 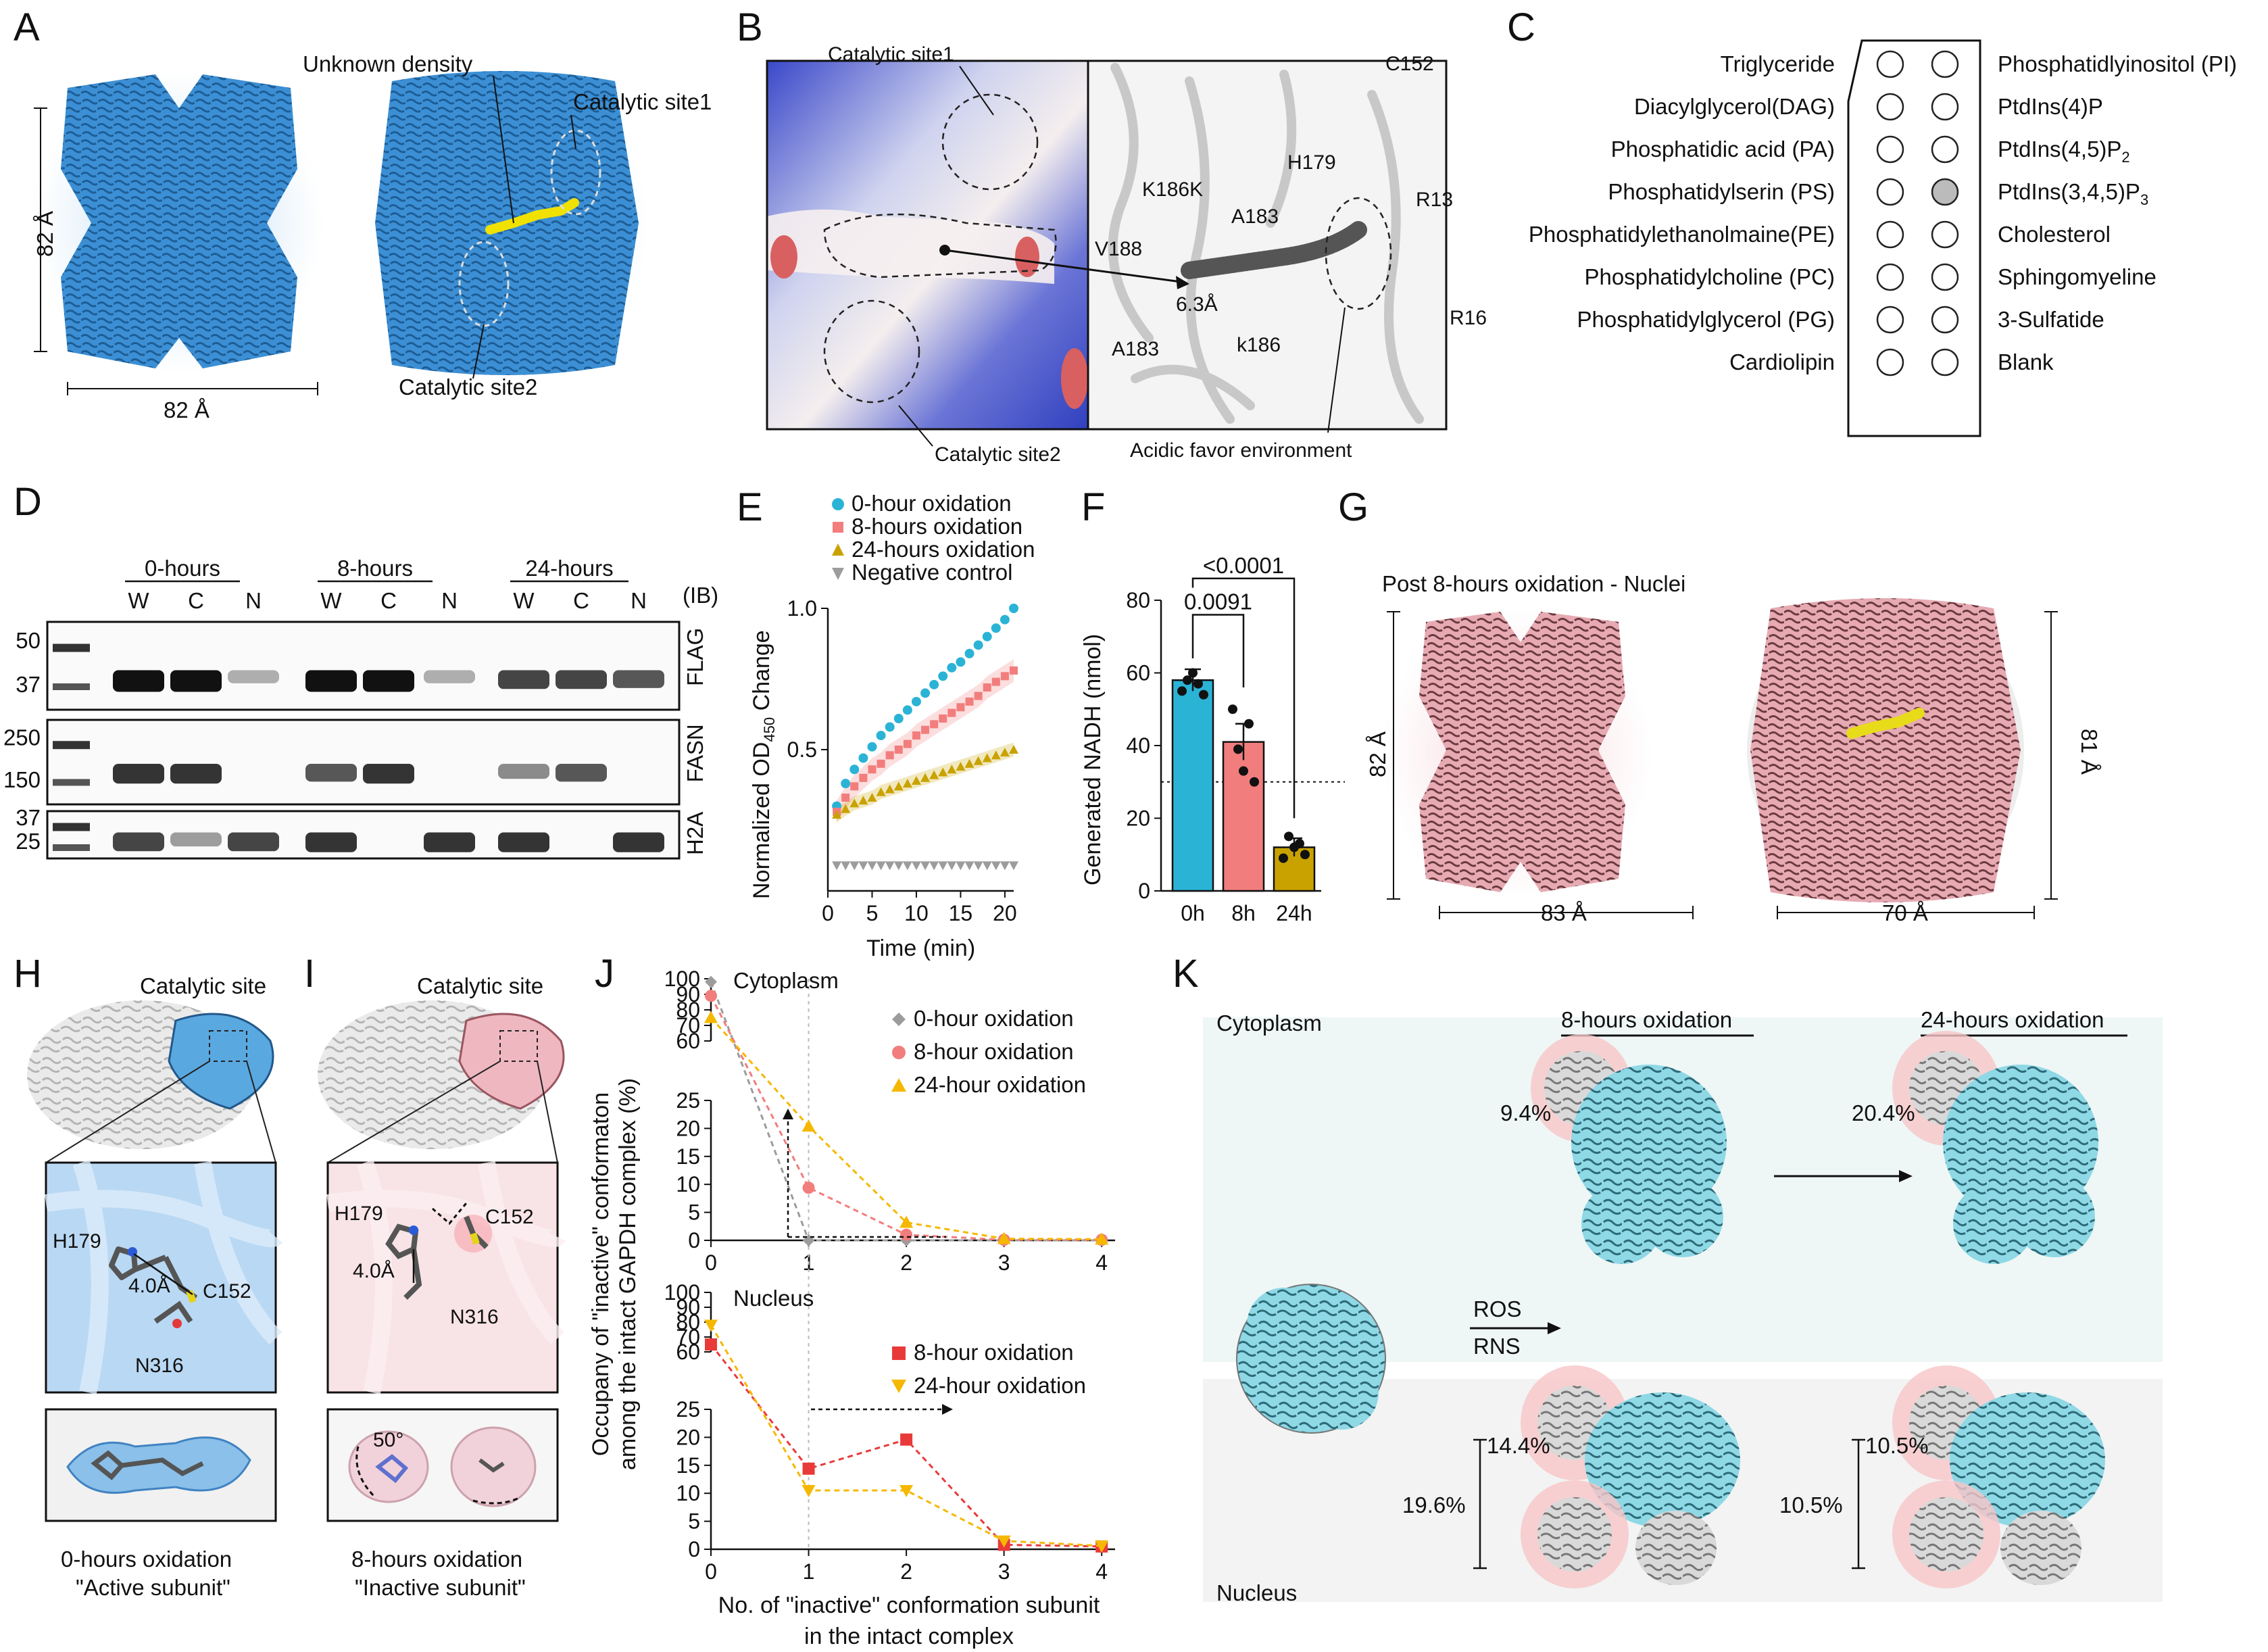 What do you see at coordinates (1004, 1541) in the screenshot?
I see `j-nuc-point-24h` at bounding box center [1004, 1541].